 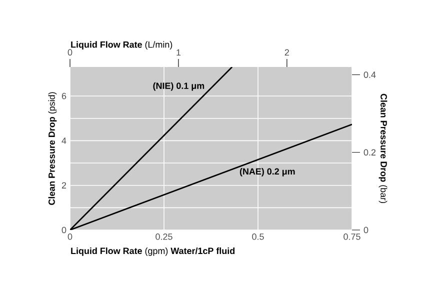 What do you see at coordinates (121, 45) in the screenshot?
I see `x2-axis-title: Liquid Flow Rate (L/min)` at bounding box center [121, 45].